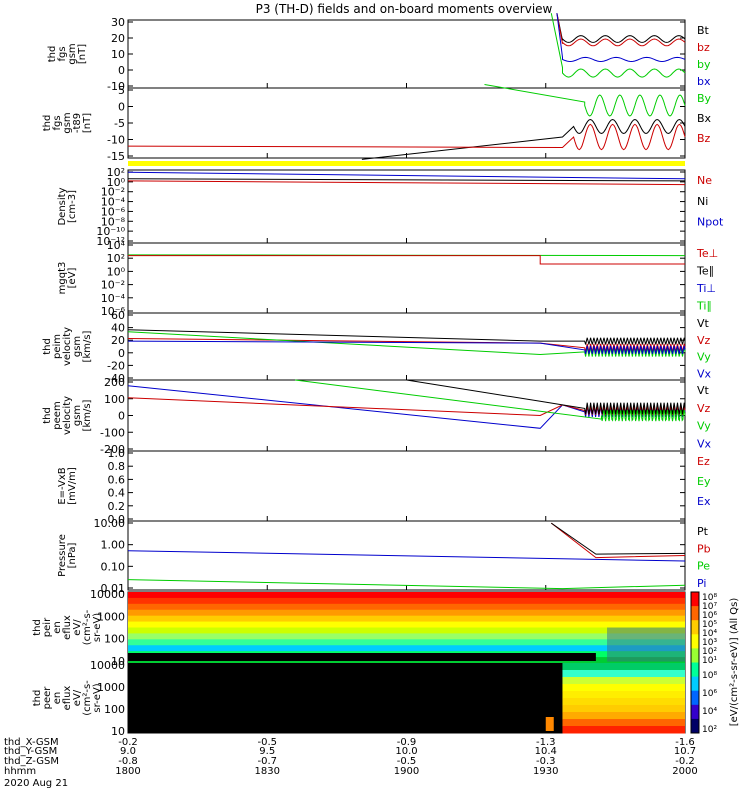 This screenshot has height=800, width=750. Describe the element at coordinates (118, 22) in the screenshot. I see `y-tick-label: 30` at that location.